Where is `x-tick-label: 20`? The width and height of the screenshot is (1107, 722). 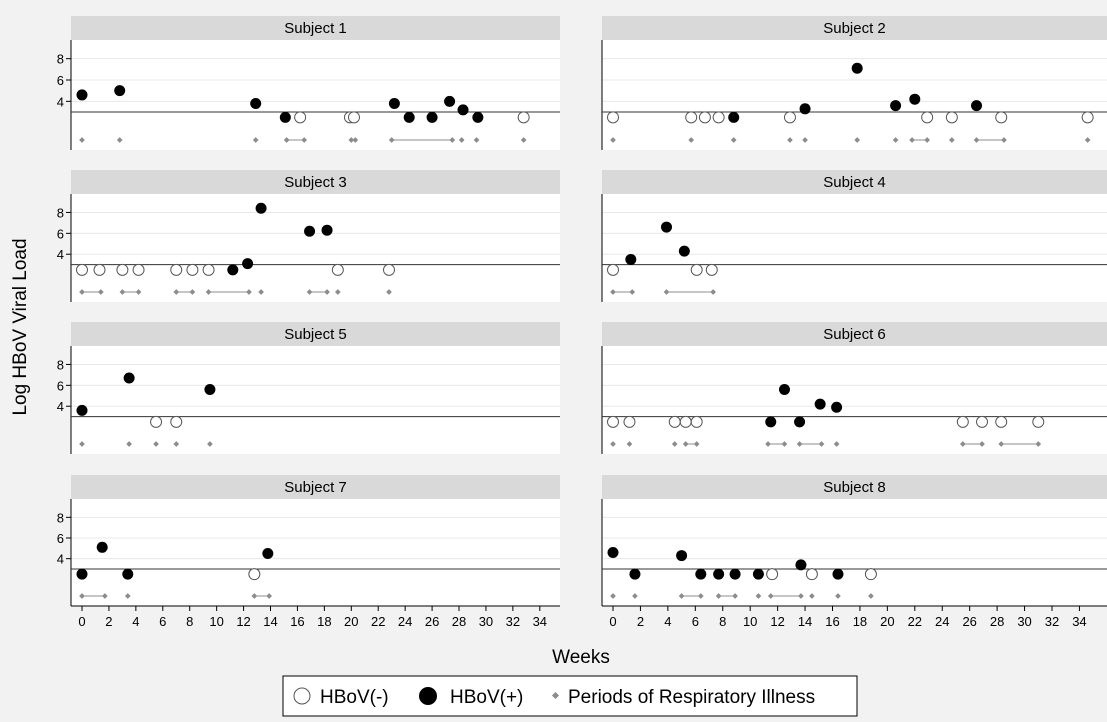
x-tick-label: 20 is located at coordinates (351, 621).